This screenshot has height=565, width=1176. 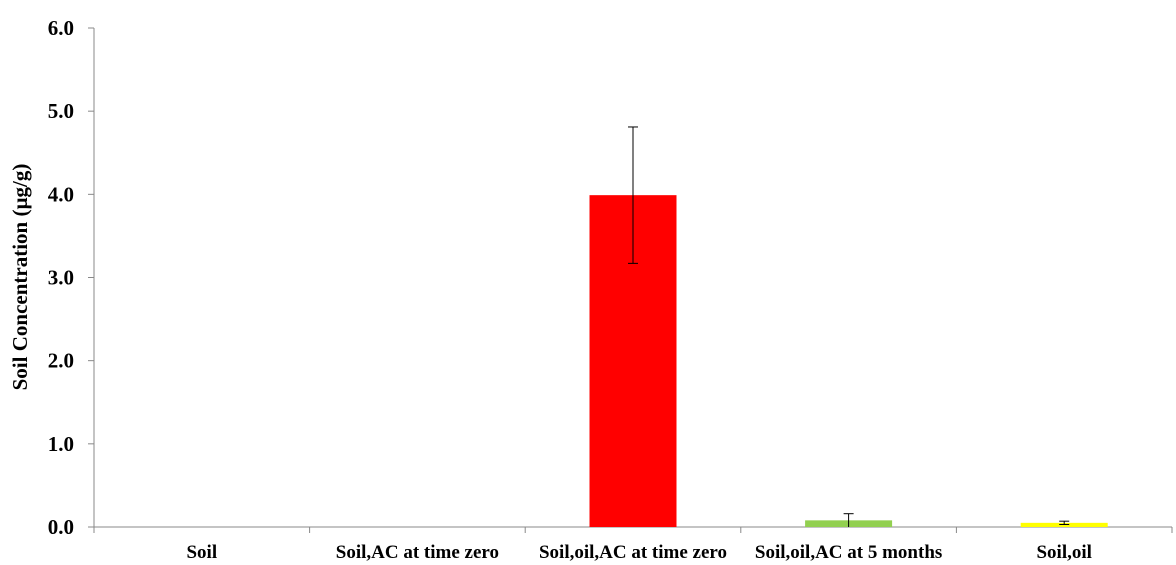 What do you see at coordinates (20, 277) in the screenshot?
I see `y-axis-title: Soil Concentration (µg/g)` at bounding box center [20, 277].